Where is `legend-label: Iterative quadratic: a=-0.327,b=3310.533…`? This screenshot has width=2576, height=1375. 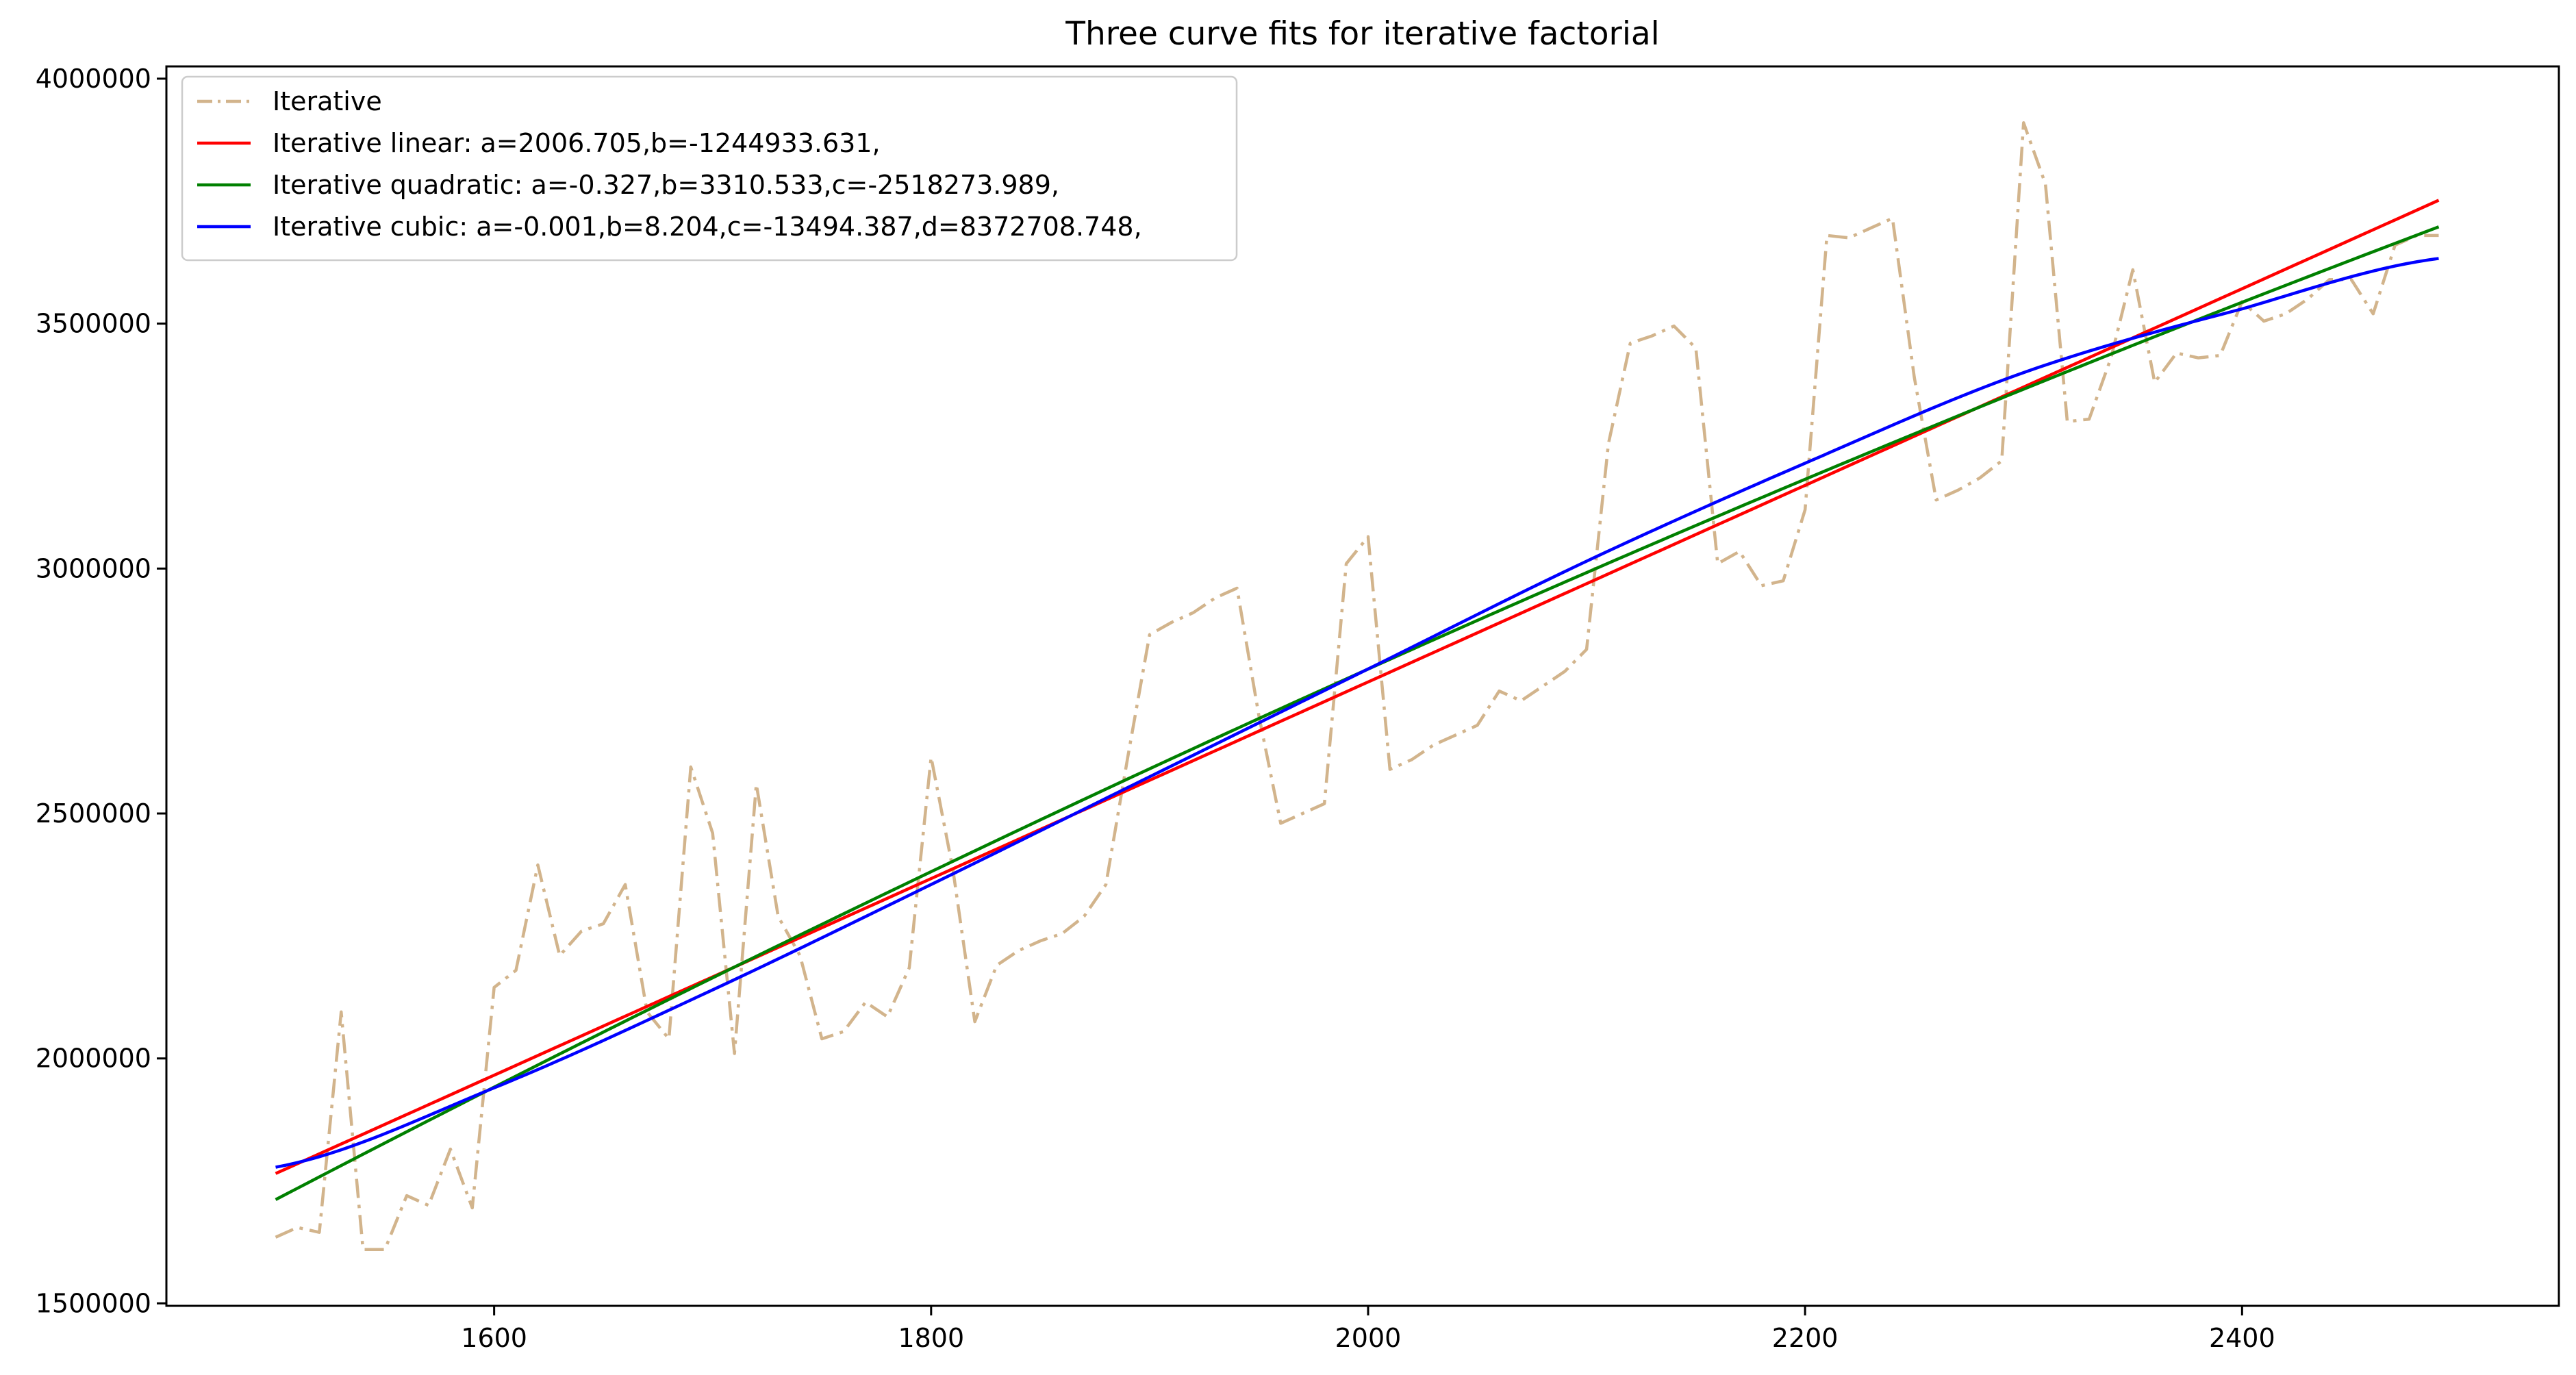 legend-label: Iterative quadratic: a=-0.327,b=3310.533… is located at coordinates (666, 185).